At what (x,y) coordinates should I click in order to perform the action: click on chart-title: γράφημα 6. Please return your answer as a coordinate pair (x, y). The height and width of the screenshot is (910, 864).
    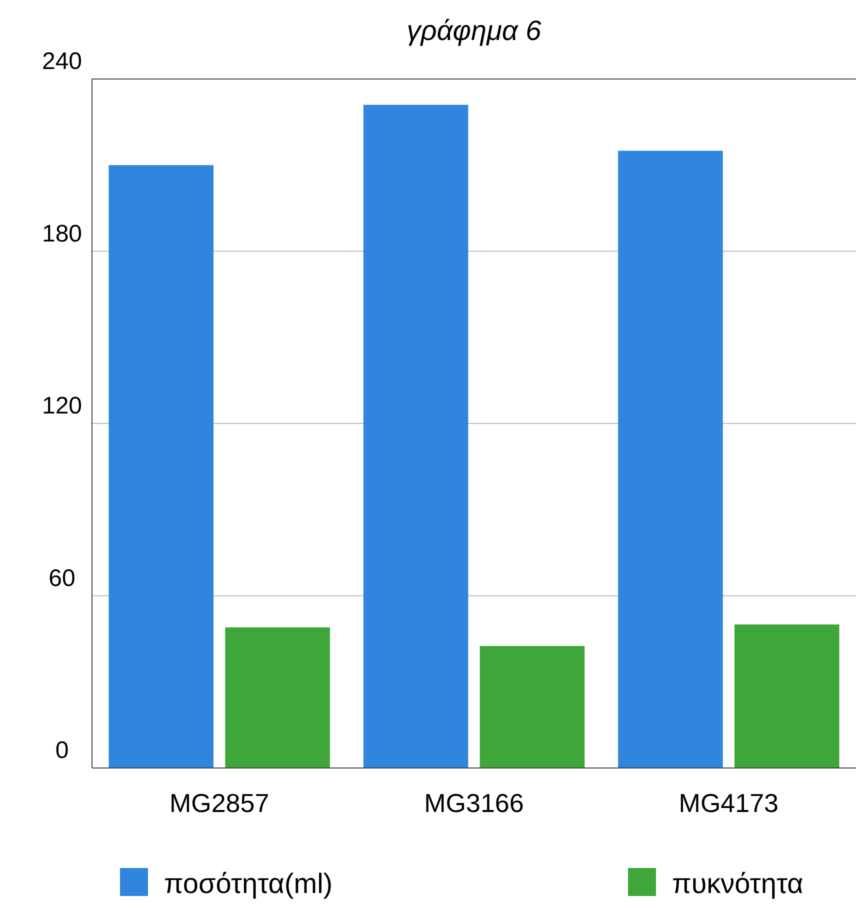
    Looking at the image, I should click on (474, 30).